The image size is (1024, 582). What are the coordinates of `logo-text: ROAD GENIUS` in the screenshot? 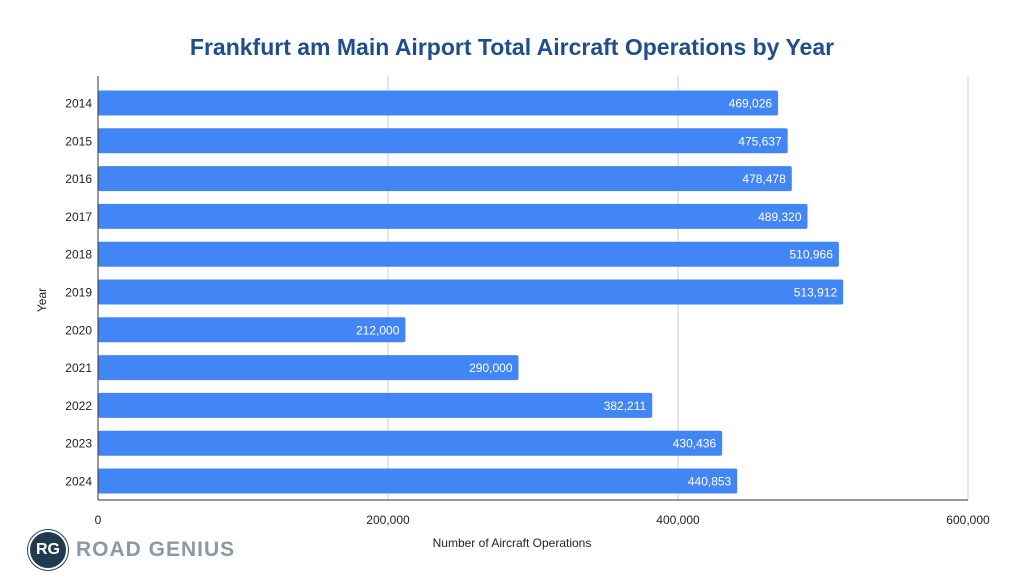 It's located at (156, 549).